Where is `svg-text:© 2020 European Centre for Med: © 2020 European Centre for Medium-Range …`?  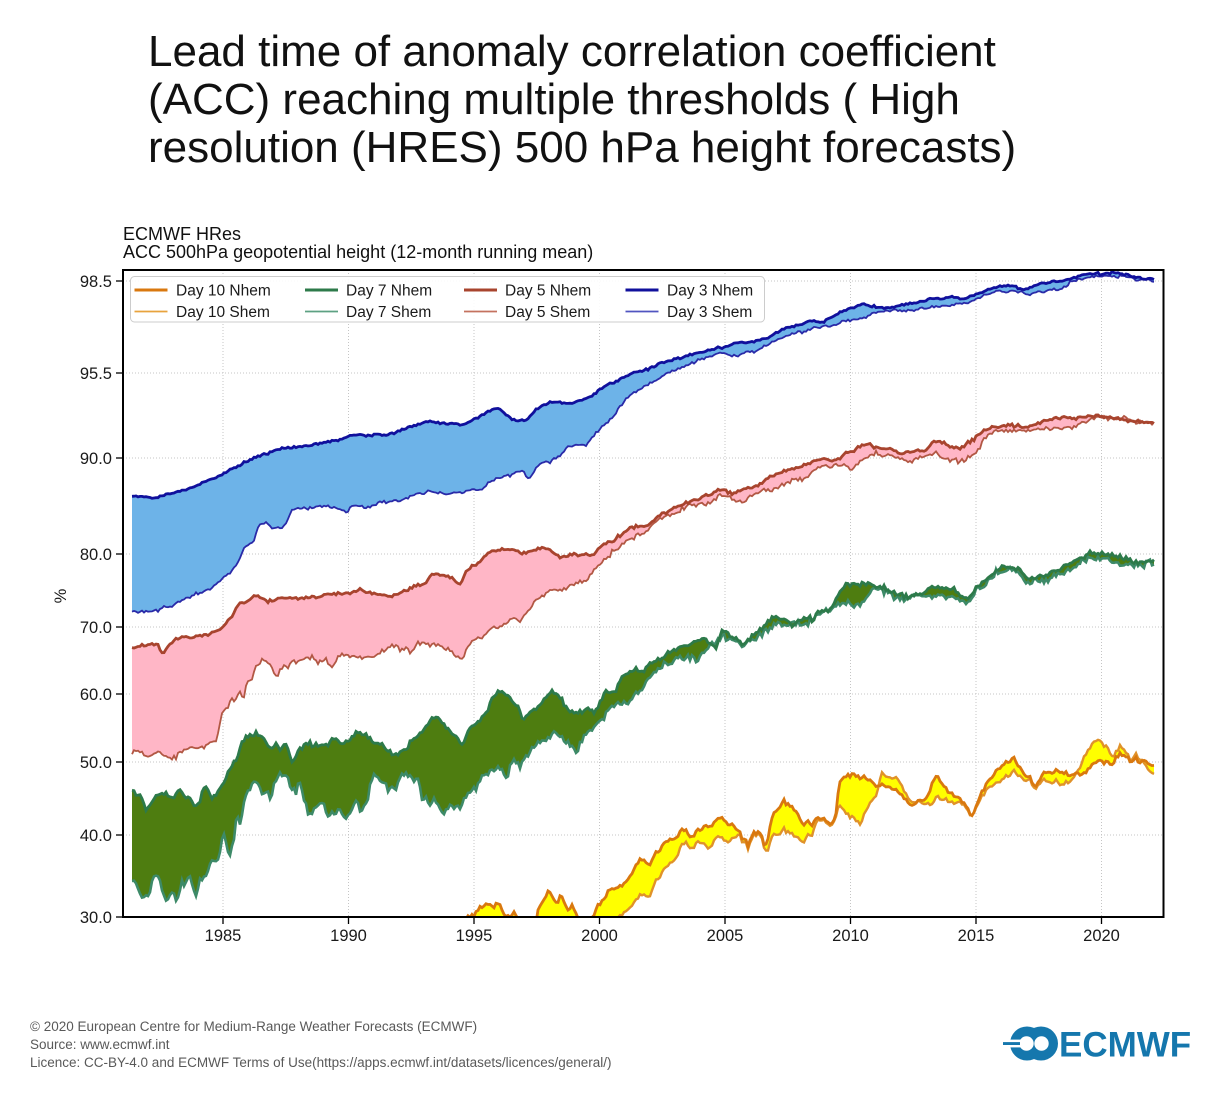 svg-text:© 2020 European Centre for Med: © 2020 European Centre for Medium-Range … is located at coordinates (253, 1026).